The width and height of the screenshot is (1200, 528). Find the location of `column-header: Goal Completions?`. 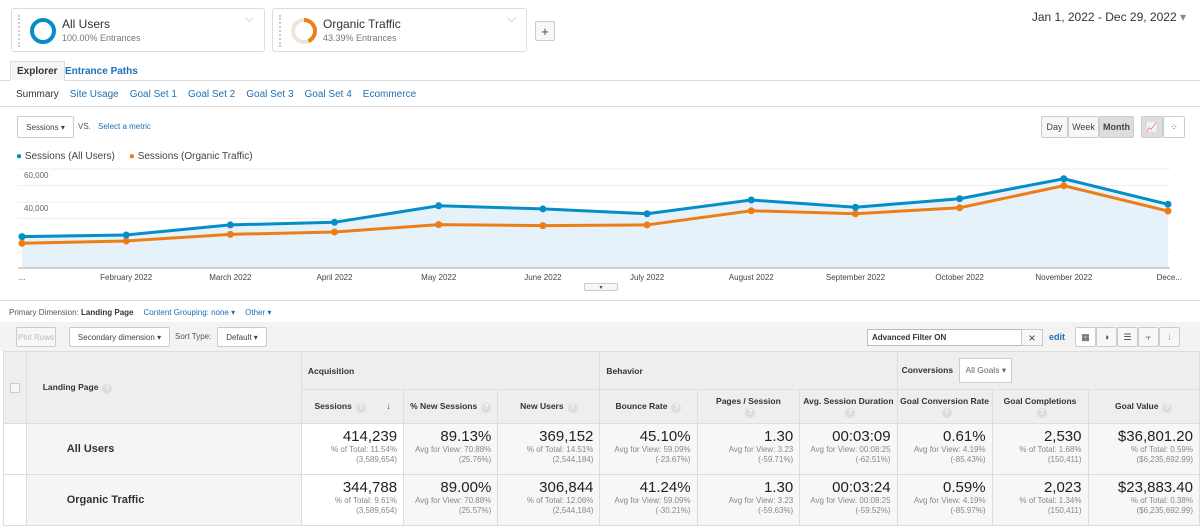

column-header: Goal Completions? is located at coordinates (1040, 406).